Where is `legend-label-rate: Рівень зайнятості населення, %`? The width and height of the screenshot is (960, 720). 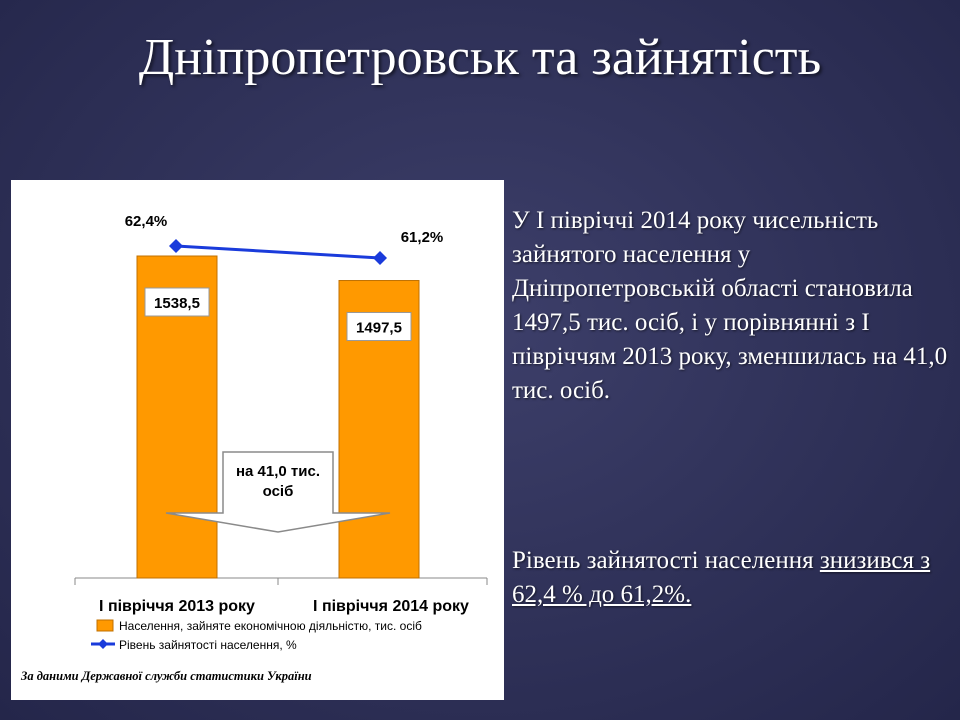
legend-label-rate: Рівень зайнятості населення, % is located at coordinates (208, 645).